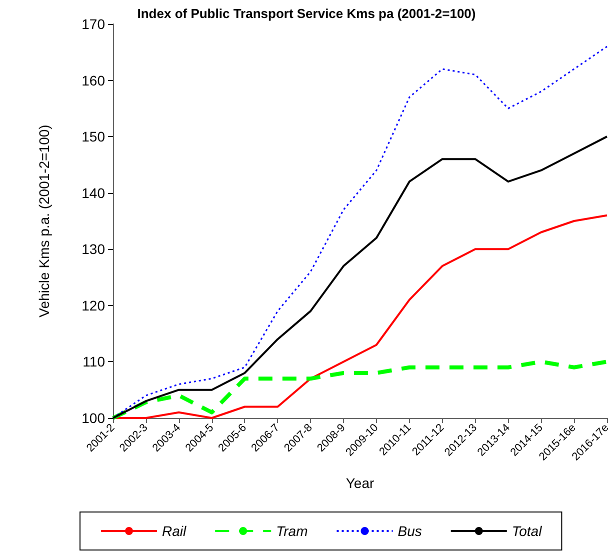 The height and width of the screenshot is (554, 613). What do you see at coordinates (292, 531) in the screenshot?
I see `legend-label: Tram` at bounding box center [292, 531].